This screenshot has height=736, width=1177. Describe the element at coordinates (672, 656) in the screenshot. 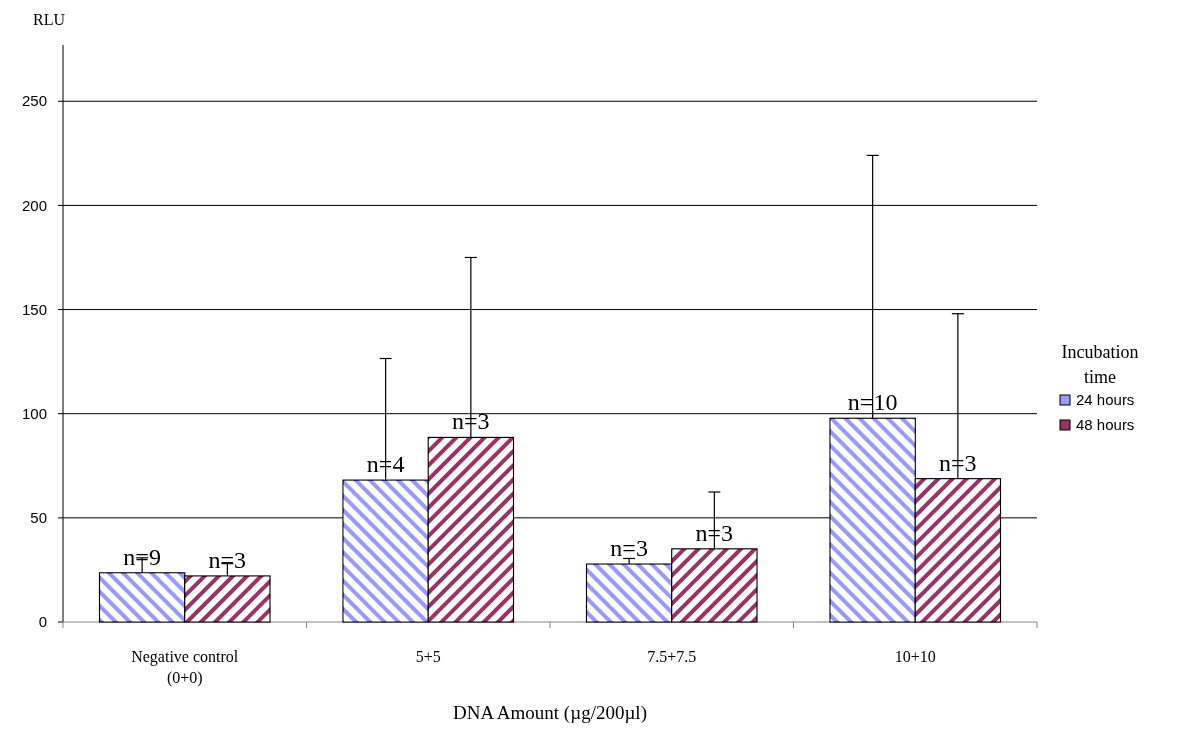

I see `x-tick-label: 7.5+7.5` at that location.